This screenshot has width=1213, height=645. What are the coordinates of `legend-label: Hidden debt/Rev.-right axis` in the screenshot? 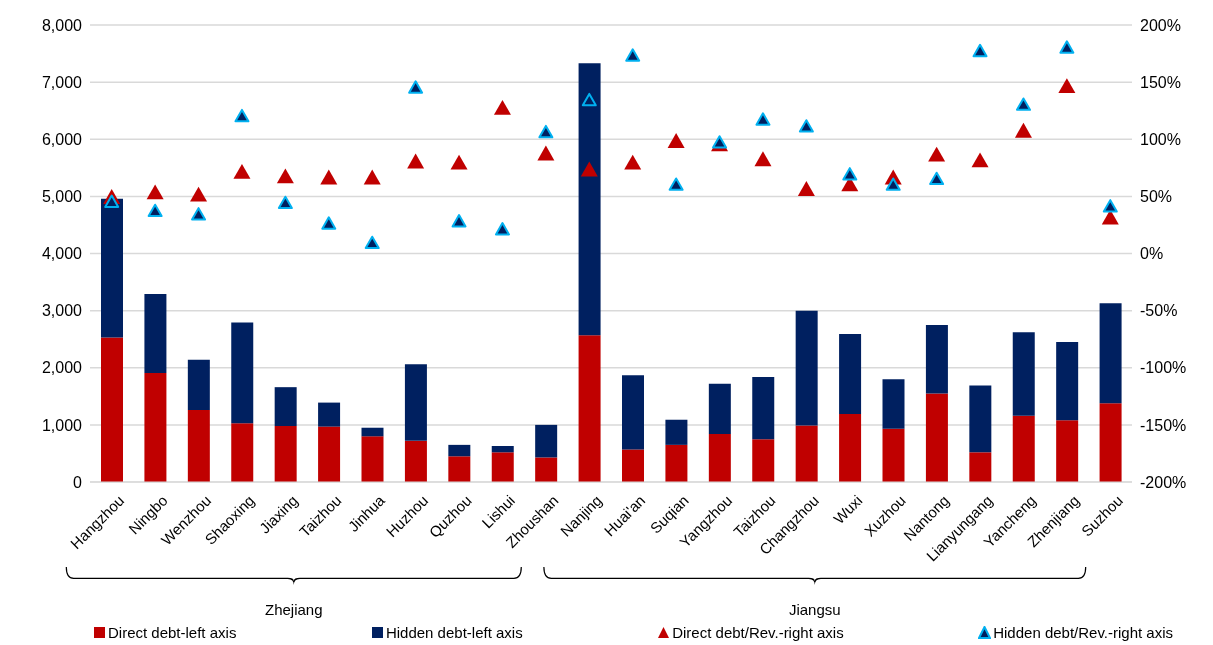 It's located at (1083, 632).